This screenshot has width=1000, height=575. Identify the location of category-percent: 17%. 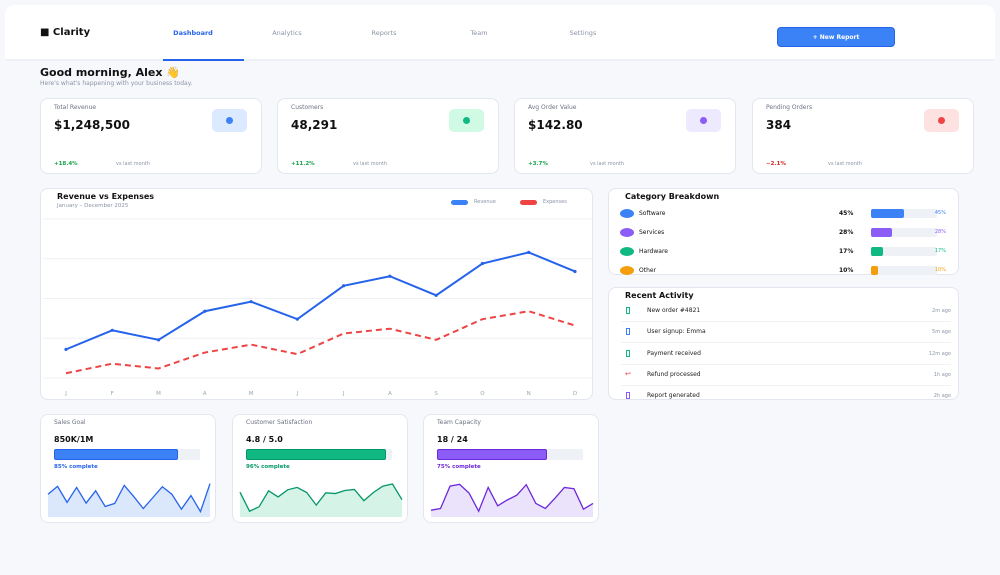
(846, 251).